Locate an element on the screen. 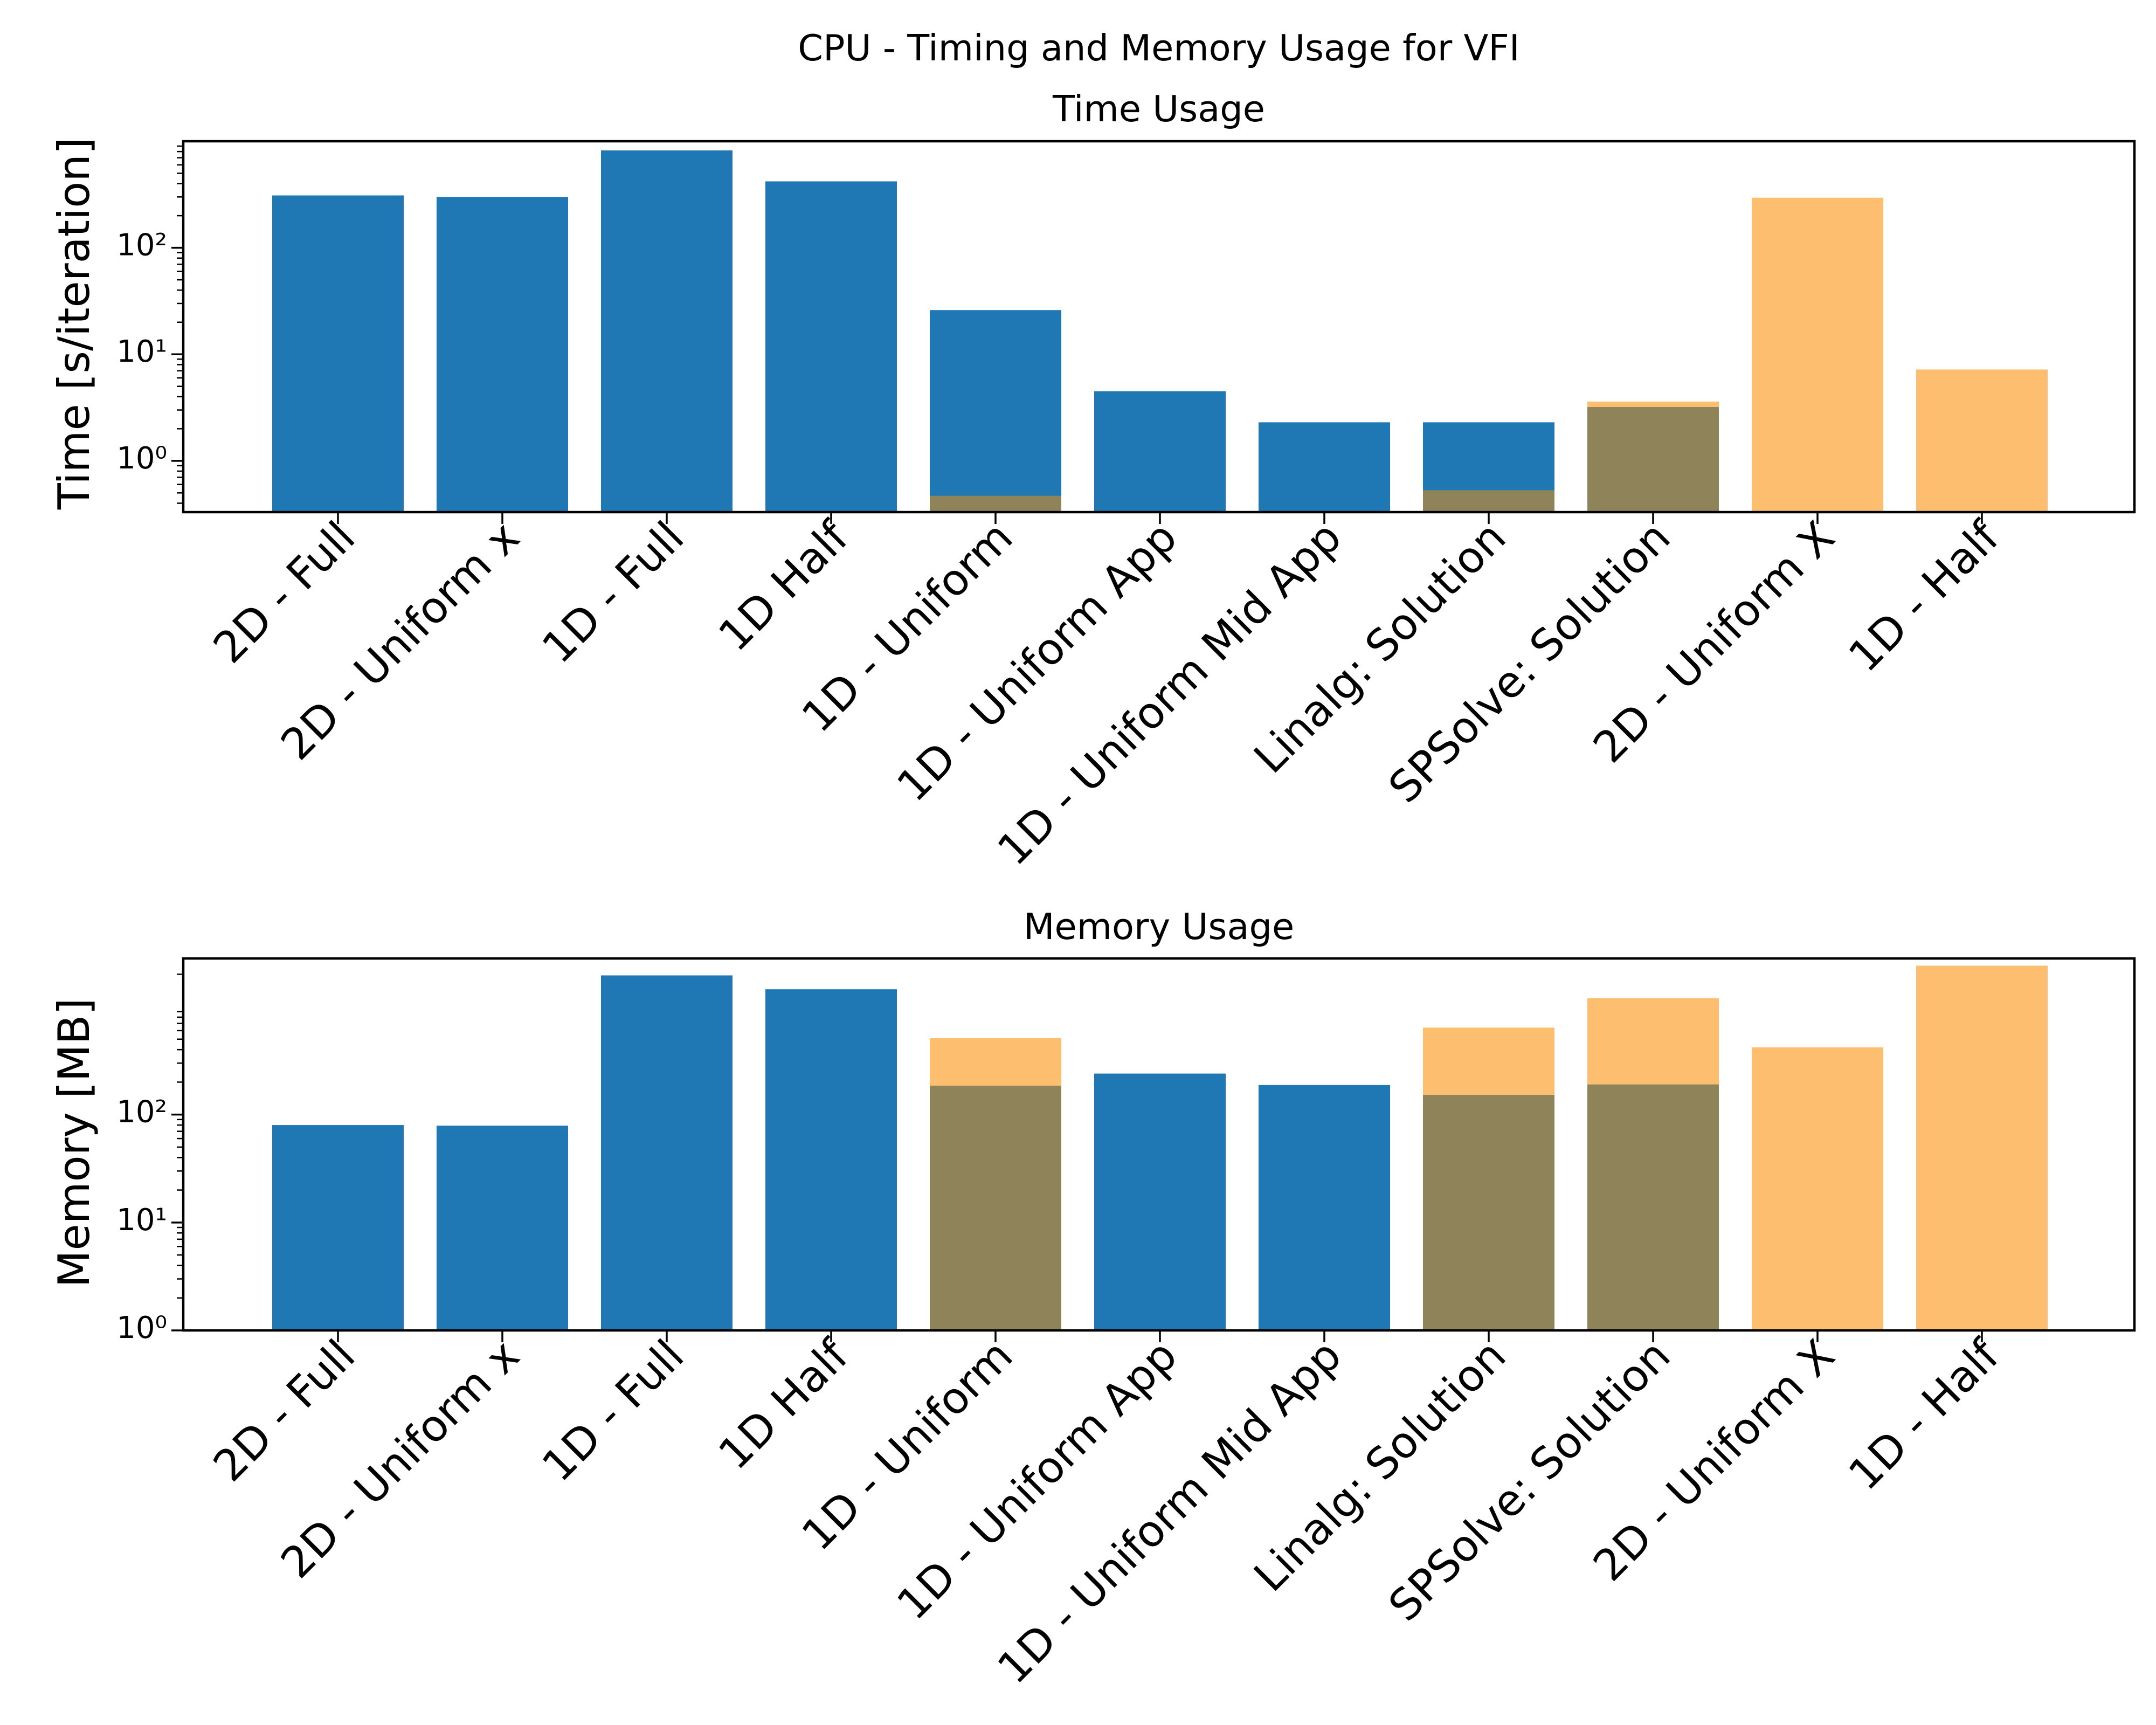 This screenshot has width=2156, height=1725. time-bar-orange-2d-uniform-x is located at coordinates (1817, 354).